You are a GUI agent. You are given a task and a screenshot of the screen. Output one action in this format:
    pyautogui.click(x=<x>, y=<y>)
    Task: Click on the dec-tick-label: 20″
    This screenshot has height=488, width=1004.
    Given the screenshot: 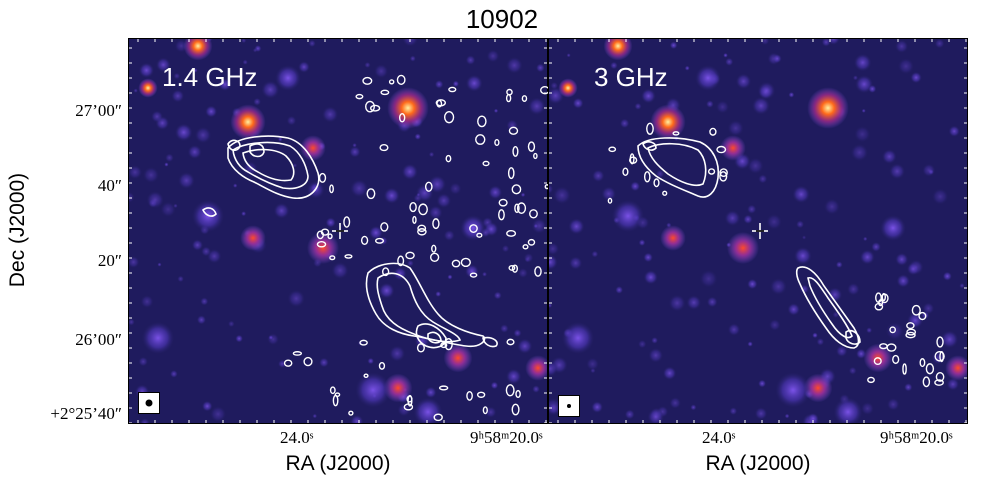 What is the action you would take?
    pyautogui.click(x=109, y=260)
    